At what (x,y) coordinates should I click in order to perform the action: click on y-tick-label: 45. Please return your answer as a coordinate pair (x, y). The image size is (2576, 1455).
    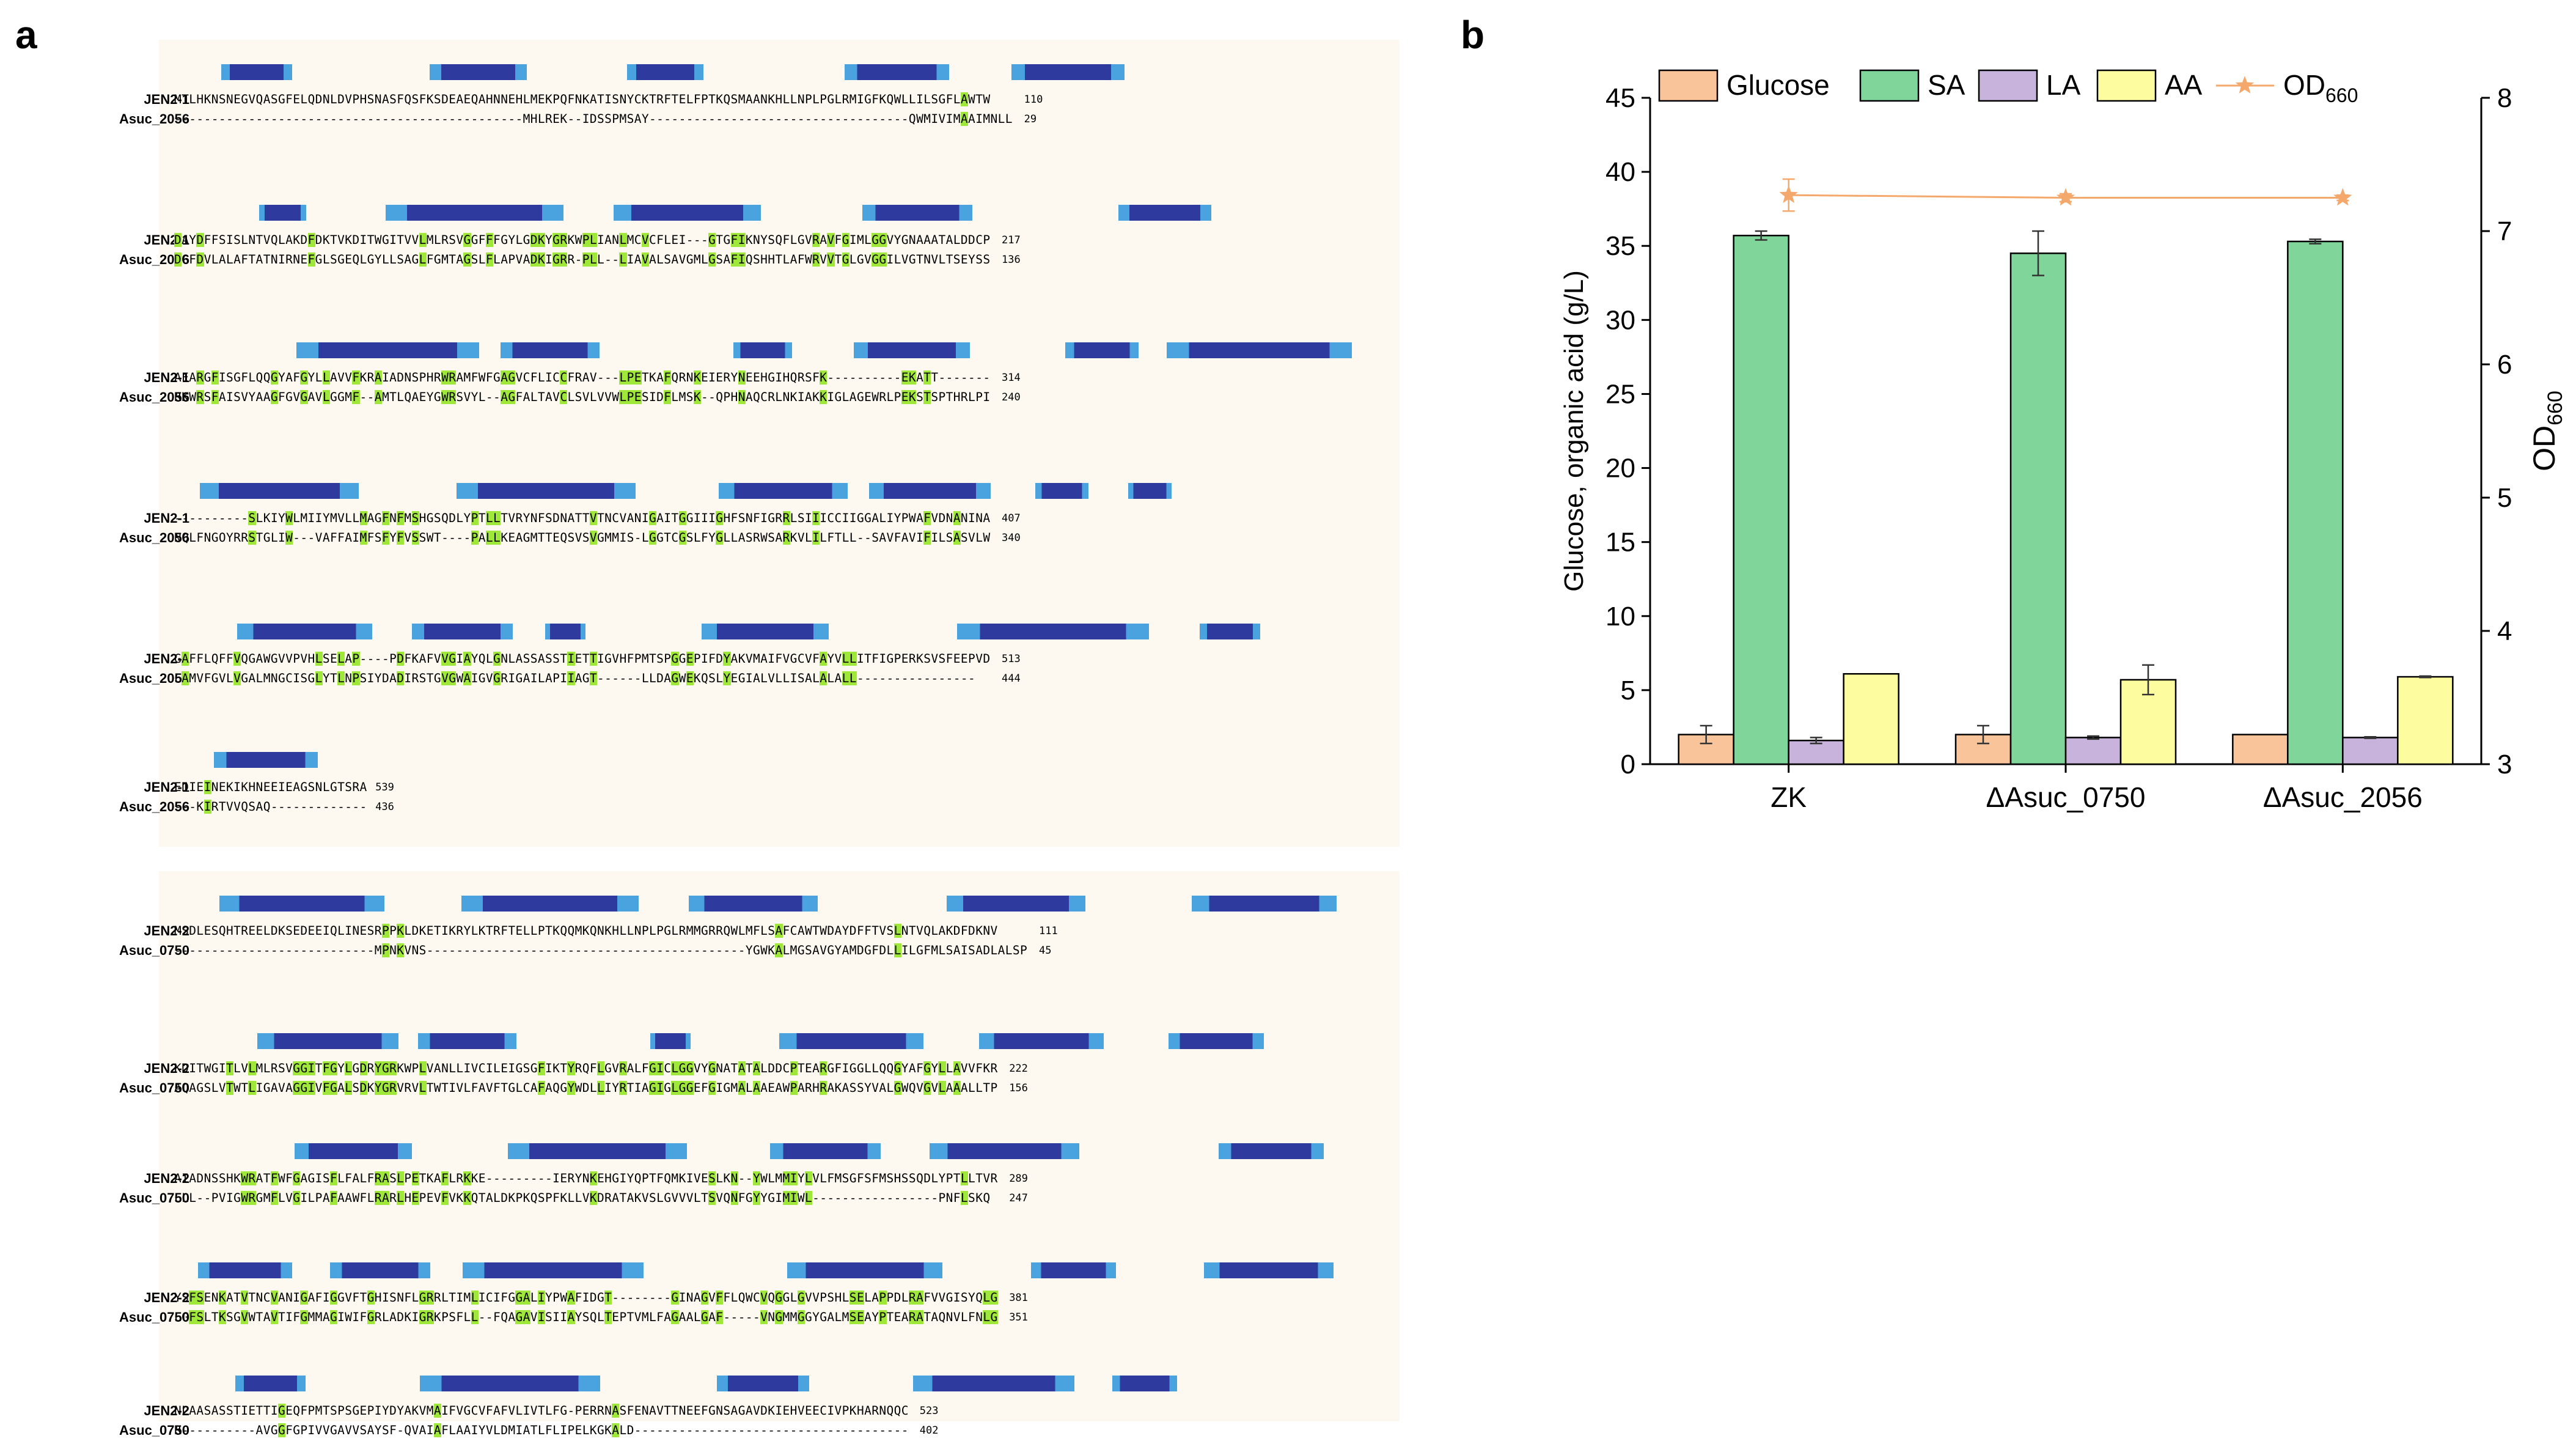
    Looking at the image, I should click on (1620, 98).